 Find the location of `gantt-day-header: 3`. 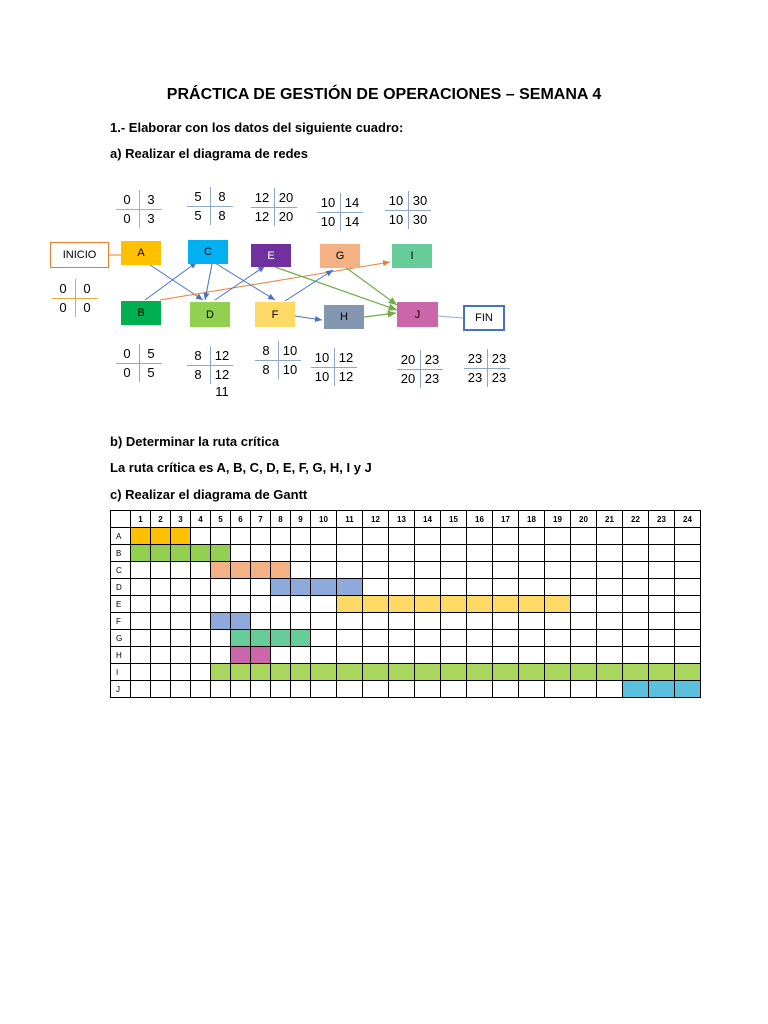

gantt-day-header: 3 is located at coordinates (180, 519).